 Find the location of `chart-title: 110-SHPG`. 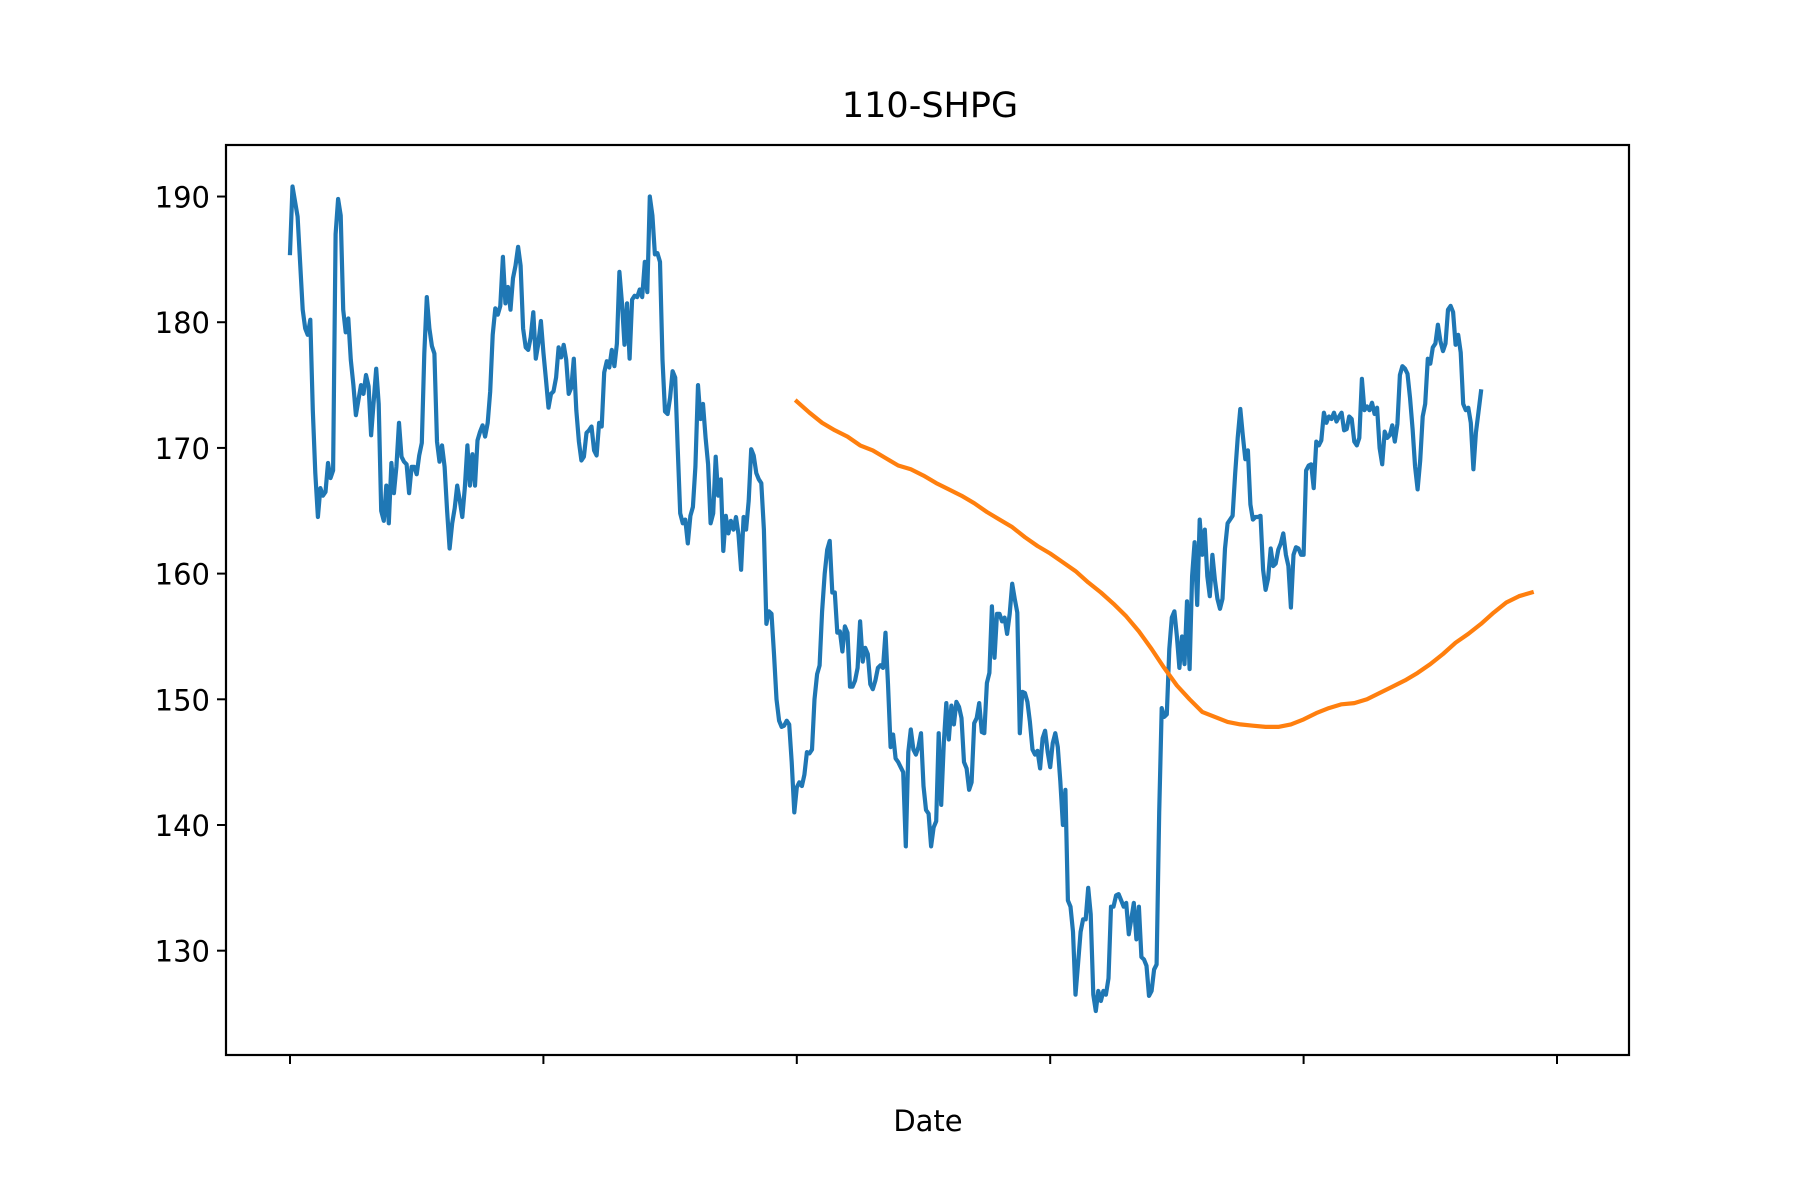

chart-title: 110-SHPG is located at coordinates (930, 106).